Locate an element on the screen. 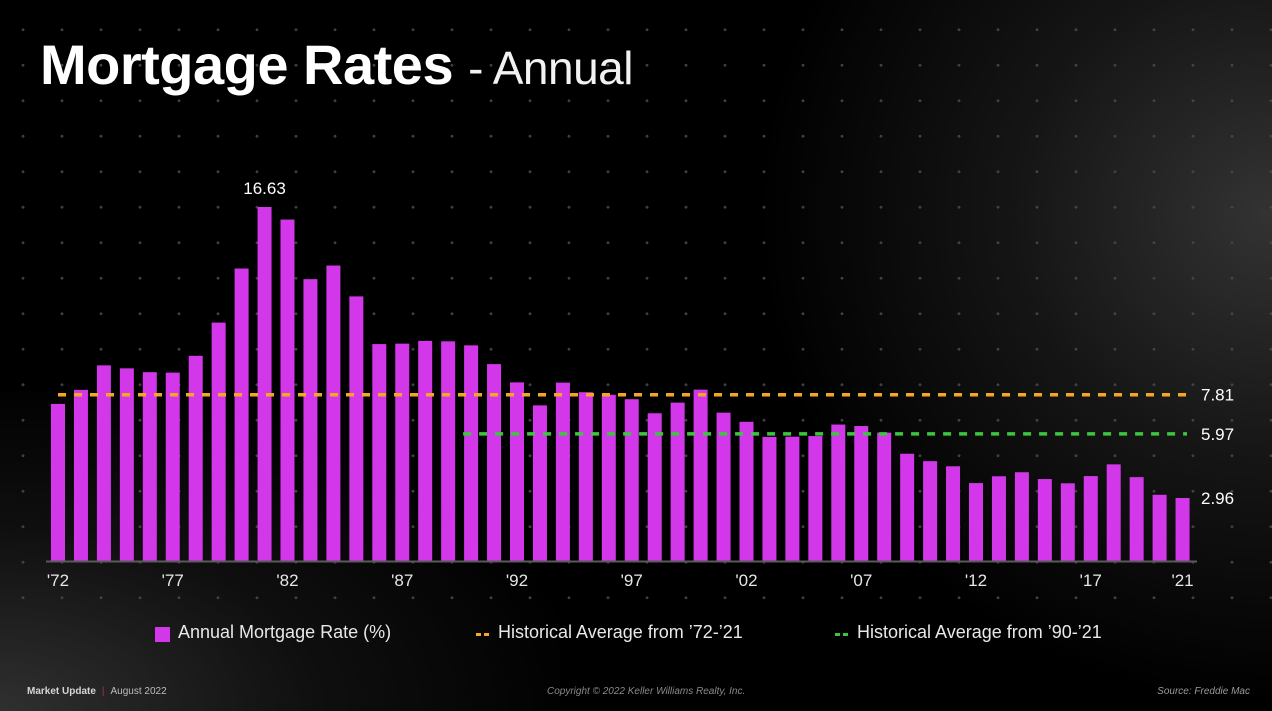 The image size is (1272, 711). x-tick-label-2007: '07 is located at coordinates (861, 580).